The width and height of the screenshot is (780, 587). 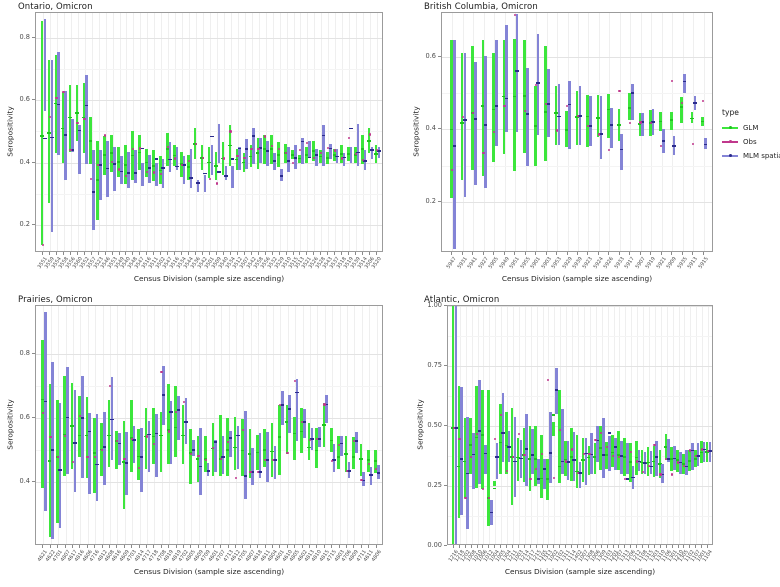 I want to click on legend-item-glm: GLM, so click(x=751, y=127).